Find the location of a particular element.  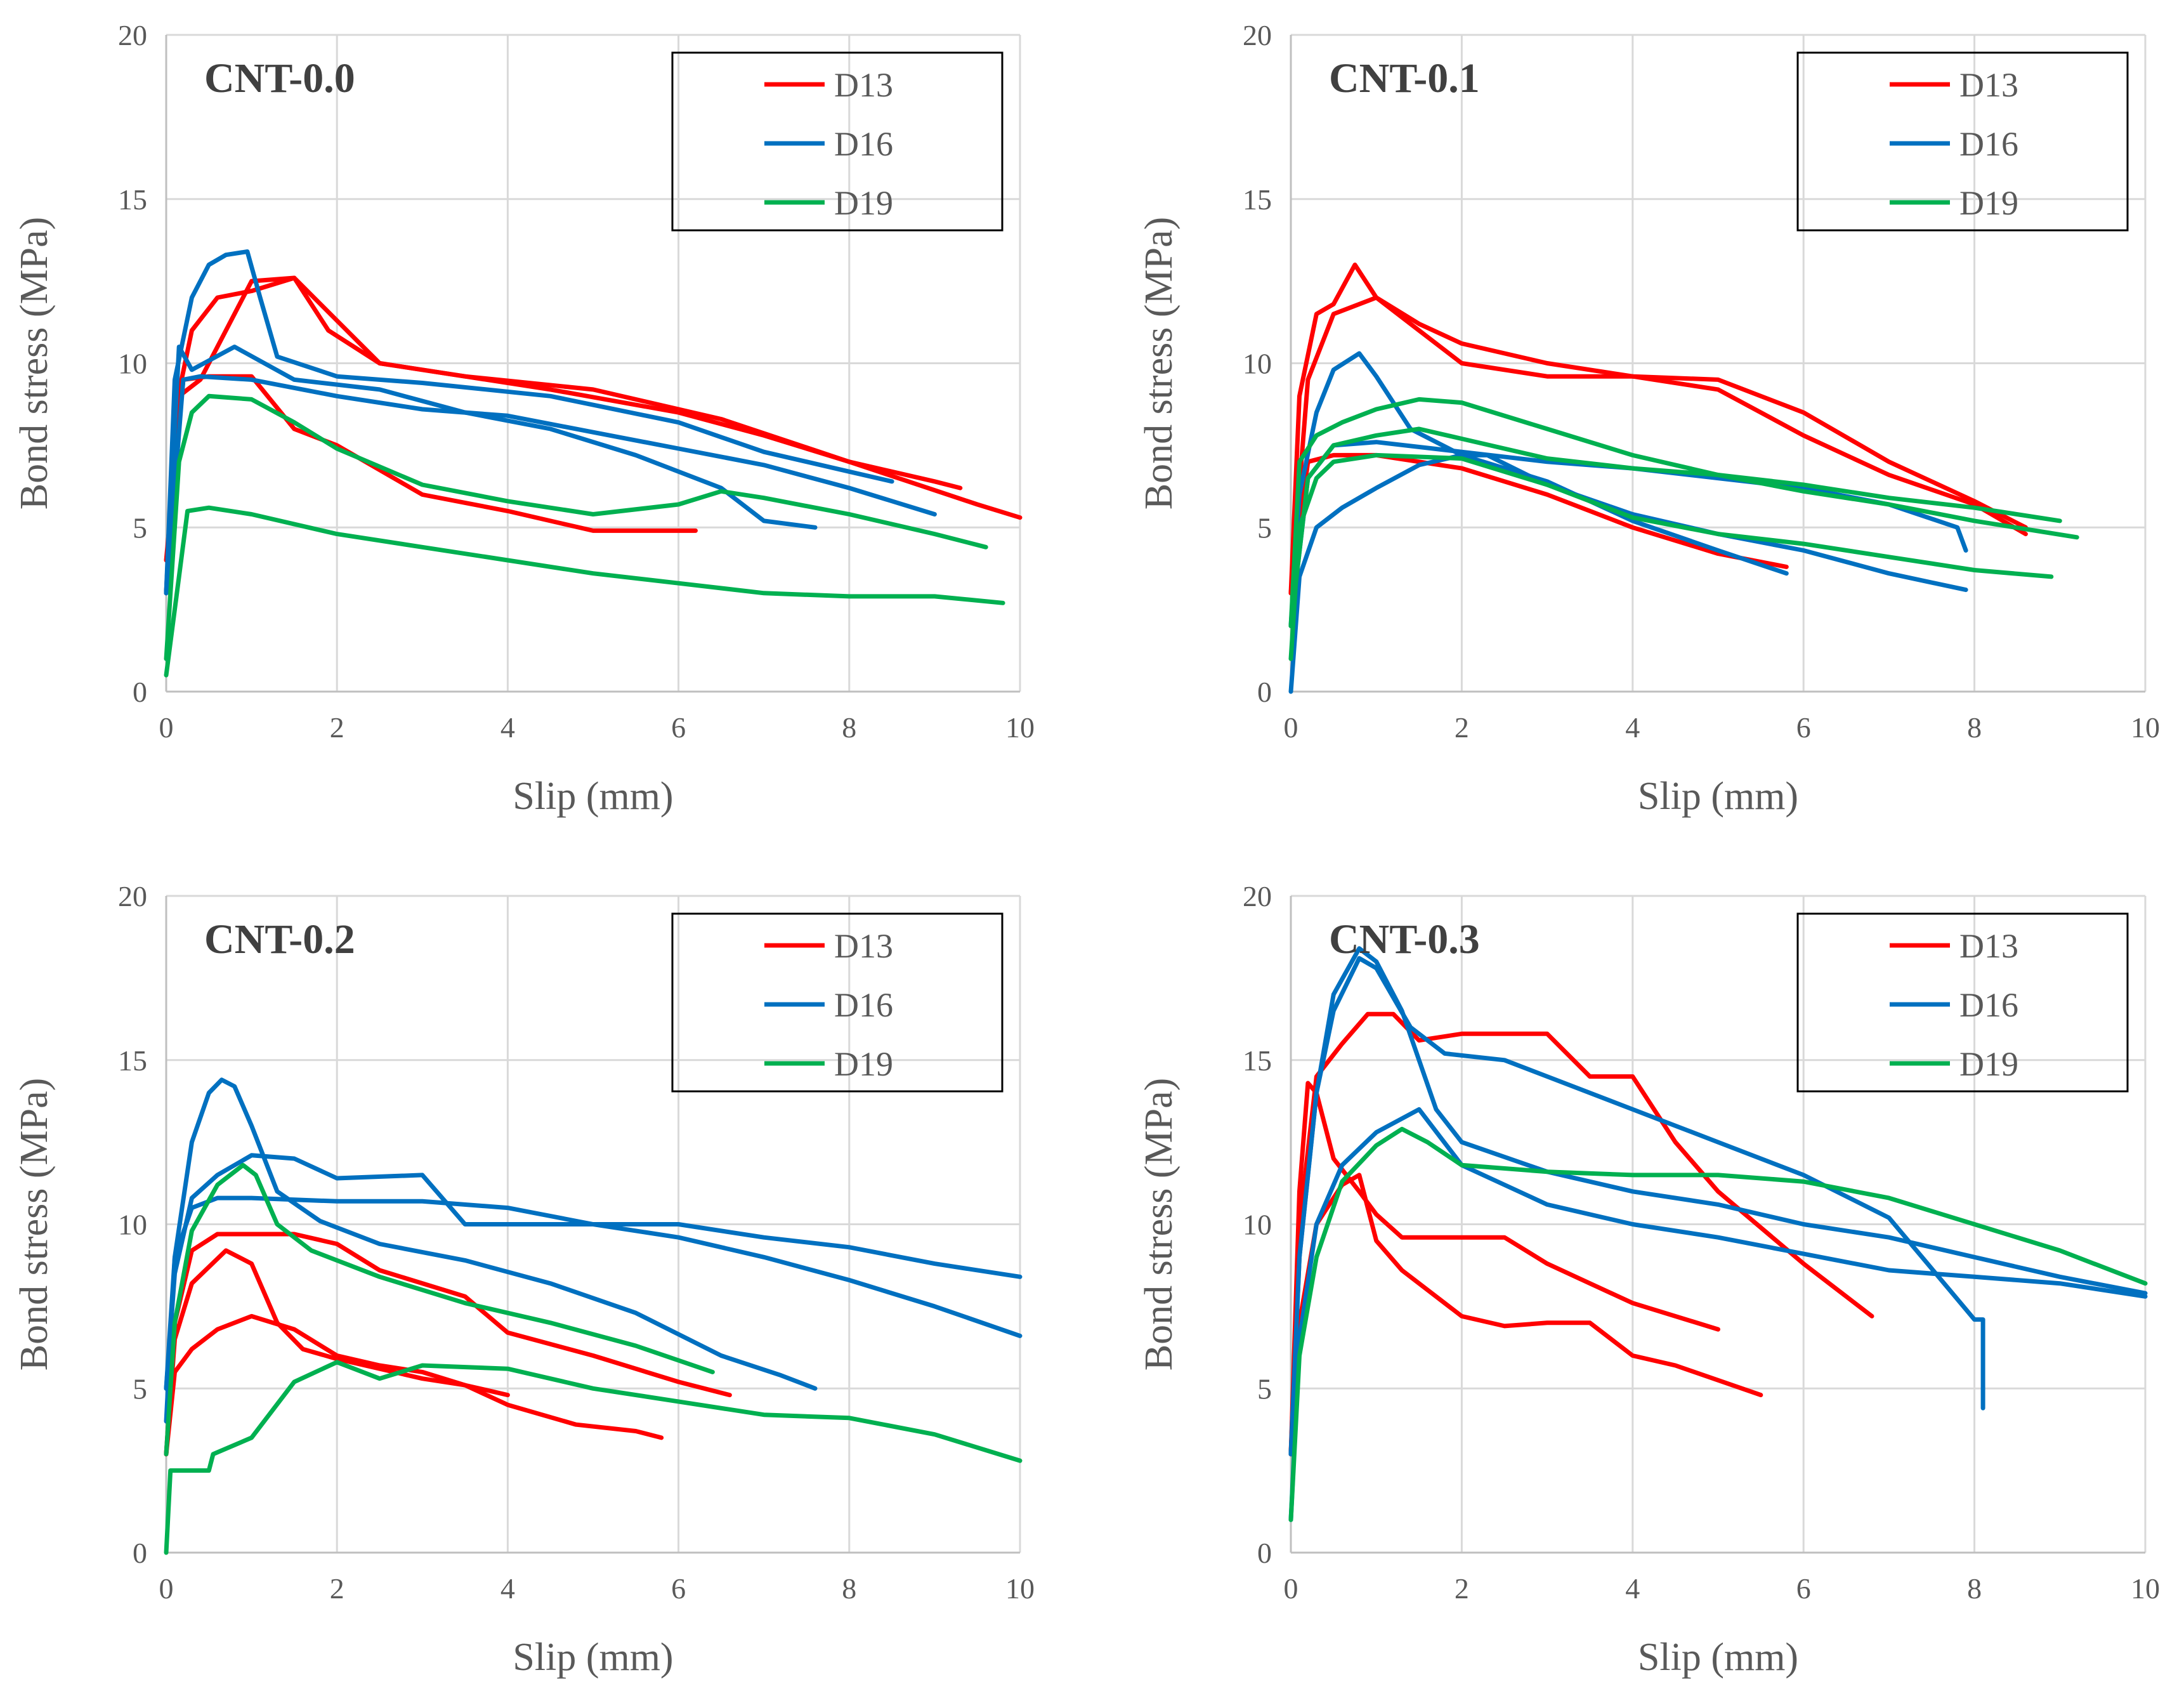

panel-title: CNT-0.1 is located at coordinates (1404, 79).